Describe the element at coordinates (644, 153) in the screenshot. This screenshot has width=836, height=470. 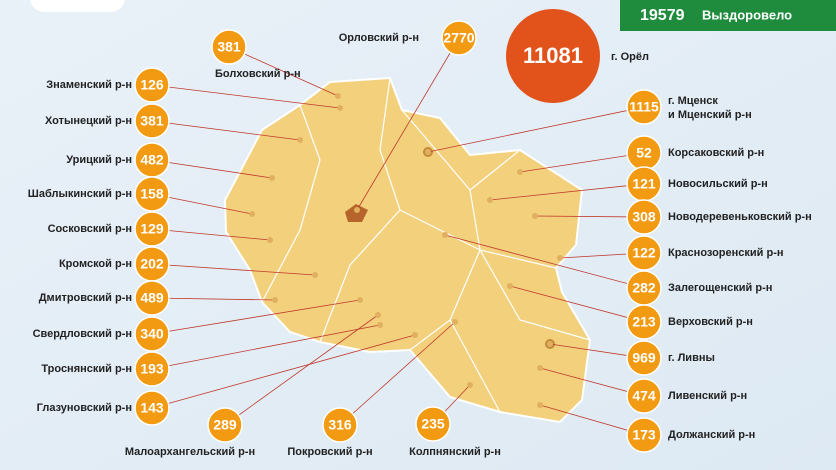
I see `district-value: 52` at that location.